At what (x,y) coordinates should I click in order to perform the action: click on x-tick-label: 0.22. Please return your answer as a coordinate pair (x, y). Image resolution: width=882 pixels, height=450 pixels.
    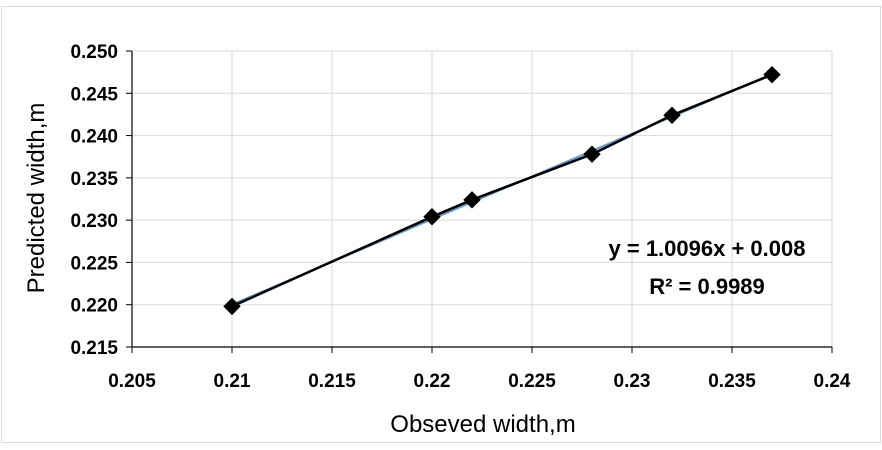
    Looking at the image, I should click on (432, 381).